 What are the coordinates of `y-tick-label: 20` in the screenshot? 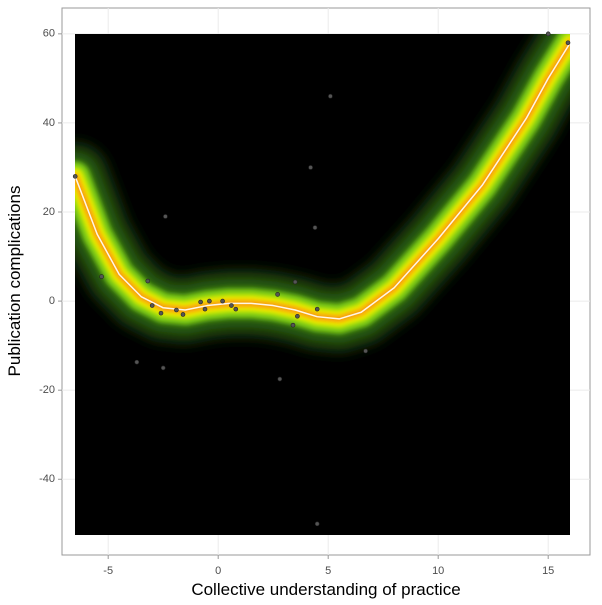 It's located at (49, 212).